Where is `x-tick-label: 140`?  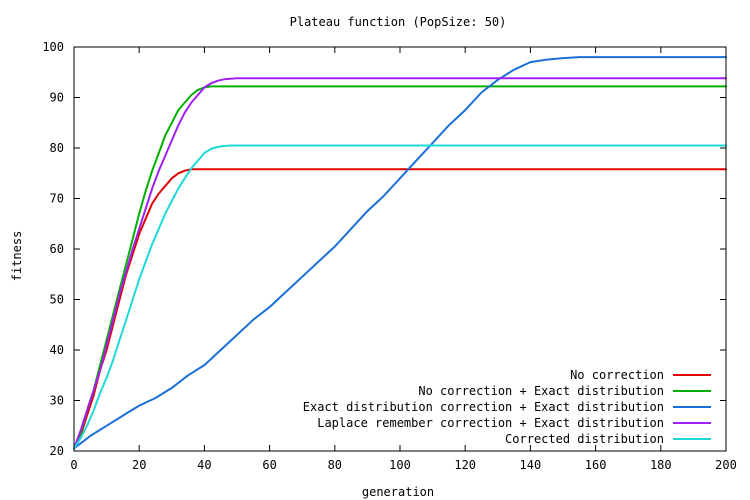
x-tick-label: 140 is located at coordinates (531, 465).